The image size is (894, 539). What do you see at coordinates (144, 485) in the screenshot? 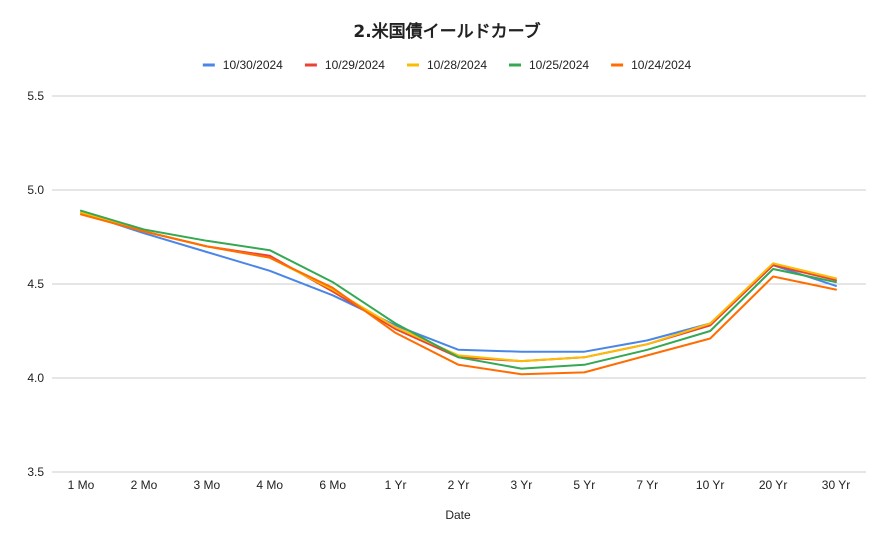
I see `x-tick-label: 2 Mo` at bounding box center [144, 485].